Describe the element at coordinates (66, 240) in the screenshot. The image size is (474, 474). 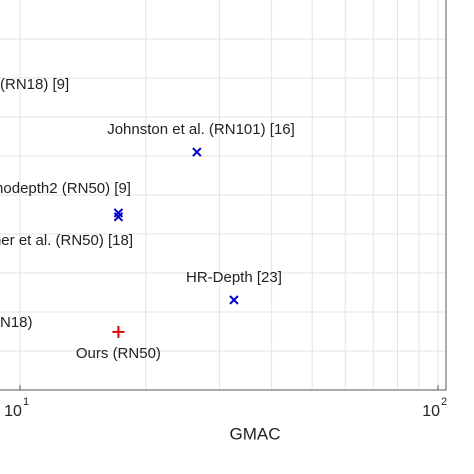
I see `point-label: ner et al. (RN50) [18]` at that location.